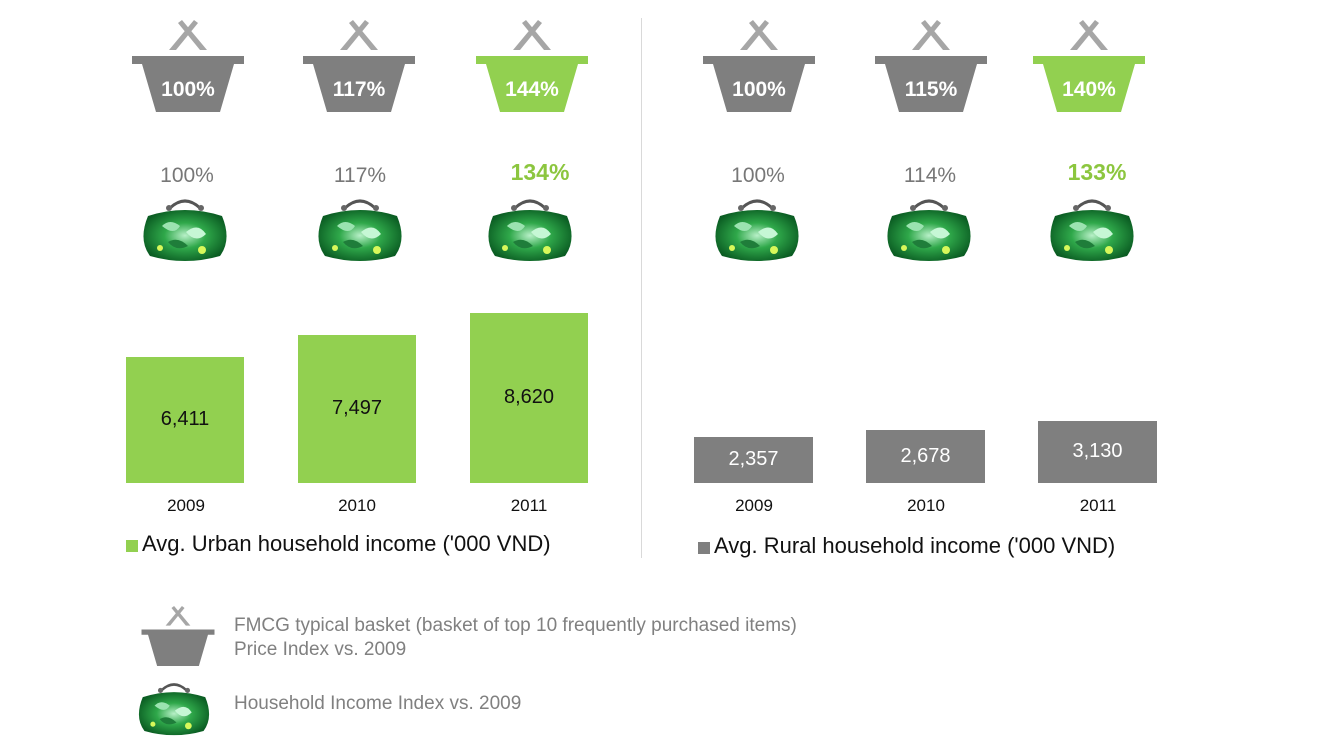 Image resolution: width=1322 pixels, height=755 pixels. Describe the element at coordinates (359, 89) in the screenshot. I see `price-index-label: 117%` at that location.